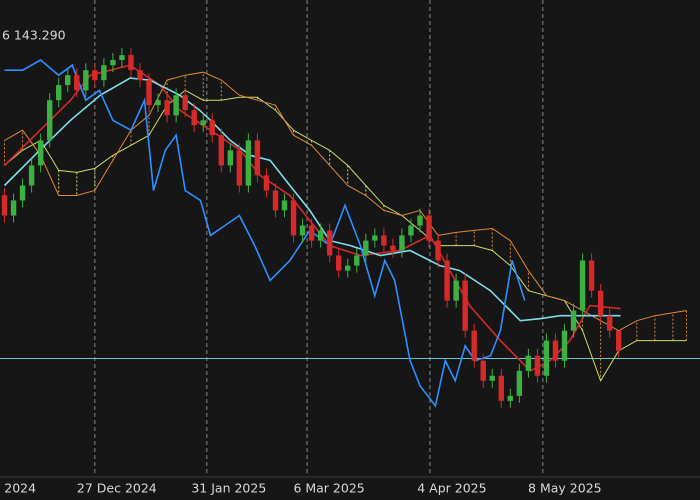 The image size is (700, 500). Describe the element at coordinates (565, 488) in the screenshot. I see `x-tick-label: 8 May 2025` at that location.